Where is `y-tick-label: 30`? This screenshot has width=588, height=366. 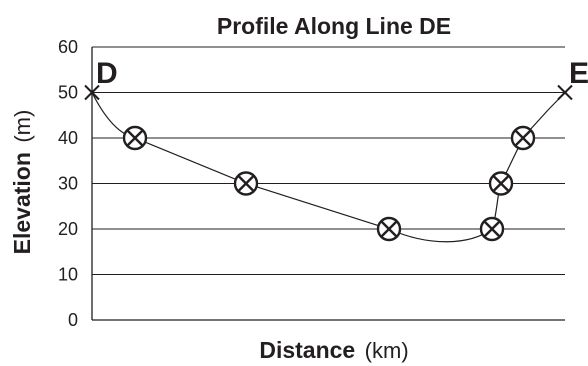 y-tick-label: 30 is located at coordinates (68, 184).